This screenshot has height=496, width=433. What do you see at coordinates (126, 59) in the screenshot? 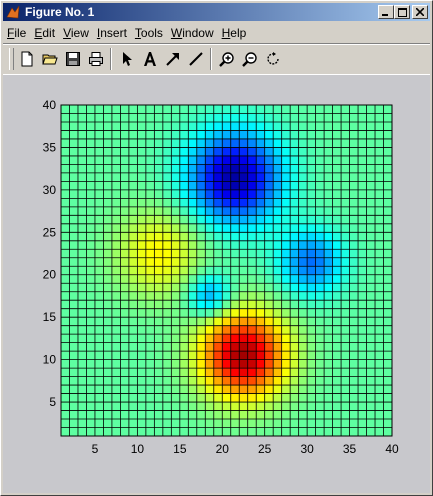
I see `select-arrow-icon` at bounding box center [126, 59].